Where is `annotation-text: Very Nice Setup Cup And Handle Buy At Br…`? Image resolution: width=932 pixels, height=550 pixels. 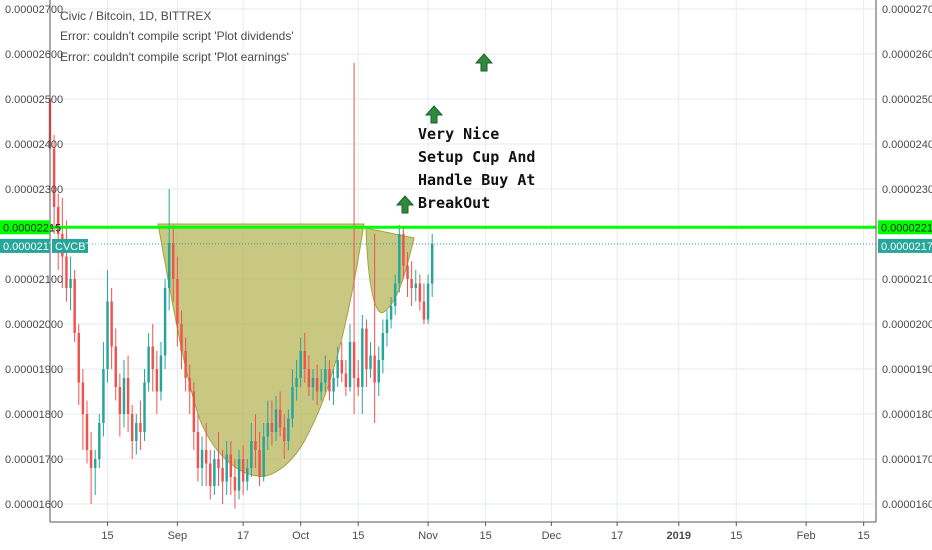
annotation-text: Very Nice Setup Cup And Handle Buy At Br… is located at coordinates (476, 168).